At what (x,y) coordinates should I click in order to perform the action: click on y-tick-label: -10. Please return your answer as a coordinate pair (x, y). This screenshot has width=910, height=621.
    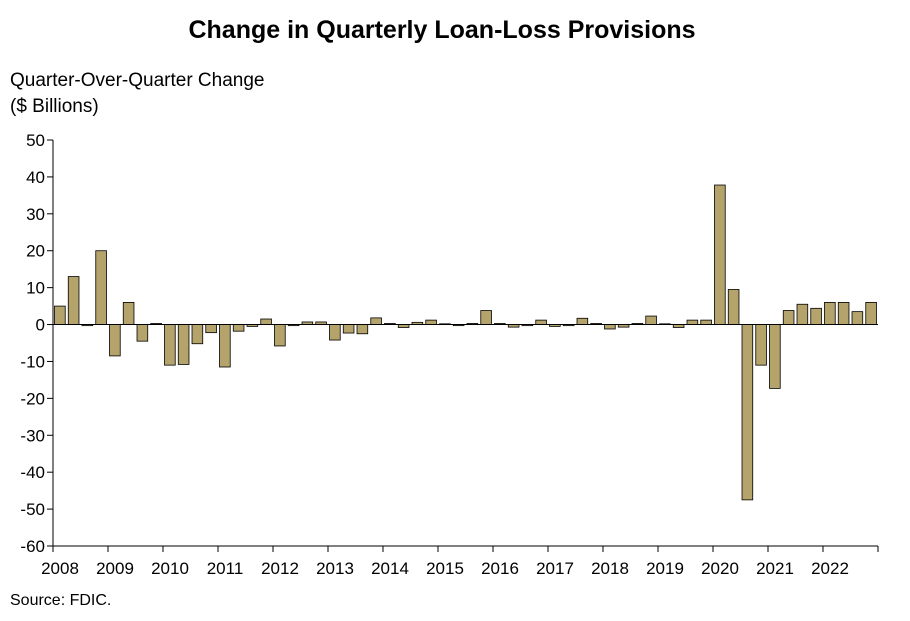
    Looking at the image, I should click on (32, 361).